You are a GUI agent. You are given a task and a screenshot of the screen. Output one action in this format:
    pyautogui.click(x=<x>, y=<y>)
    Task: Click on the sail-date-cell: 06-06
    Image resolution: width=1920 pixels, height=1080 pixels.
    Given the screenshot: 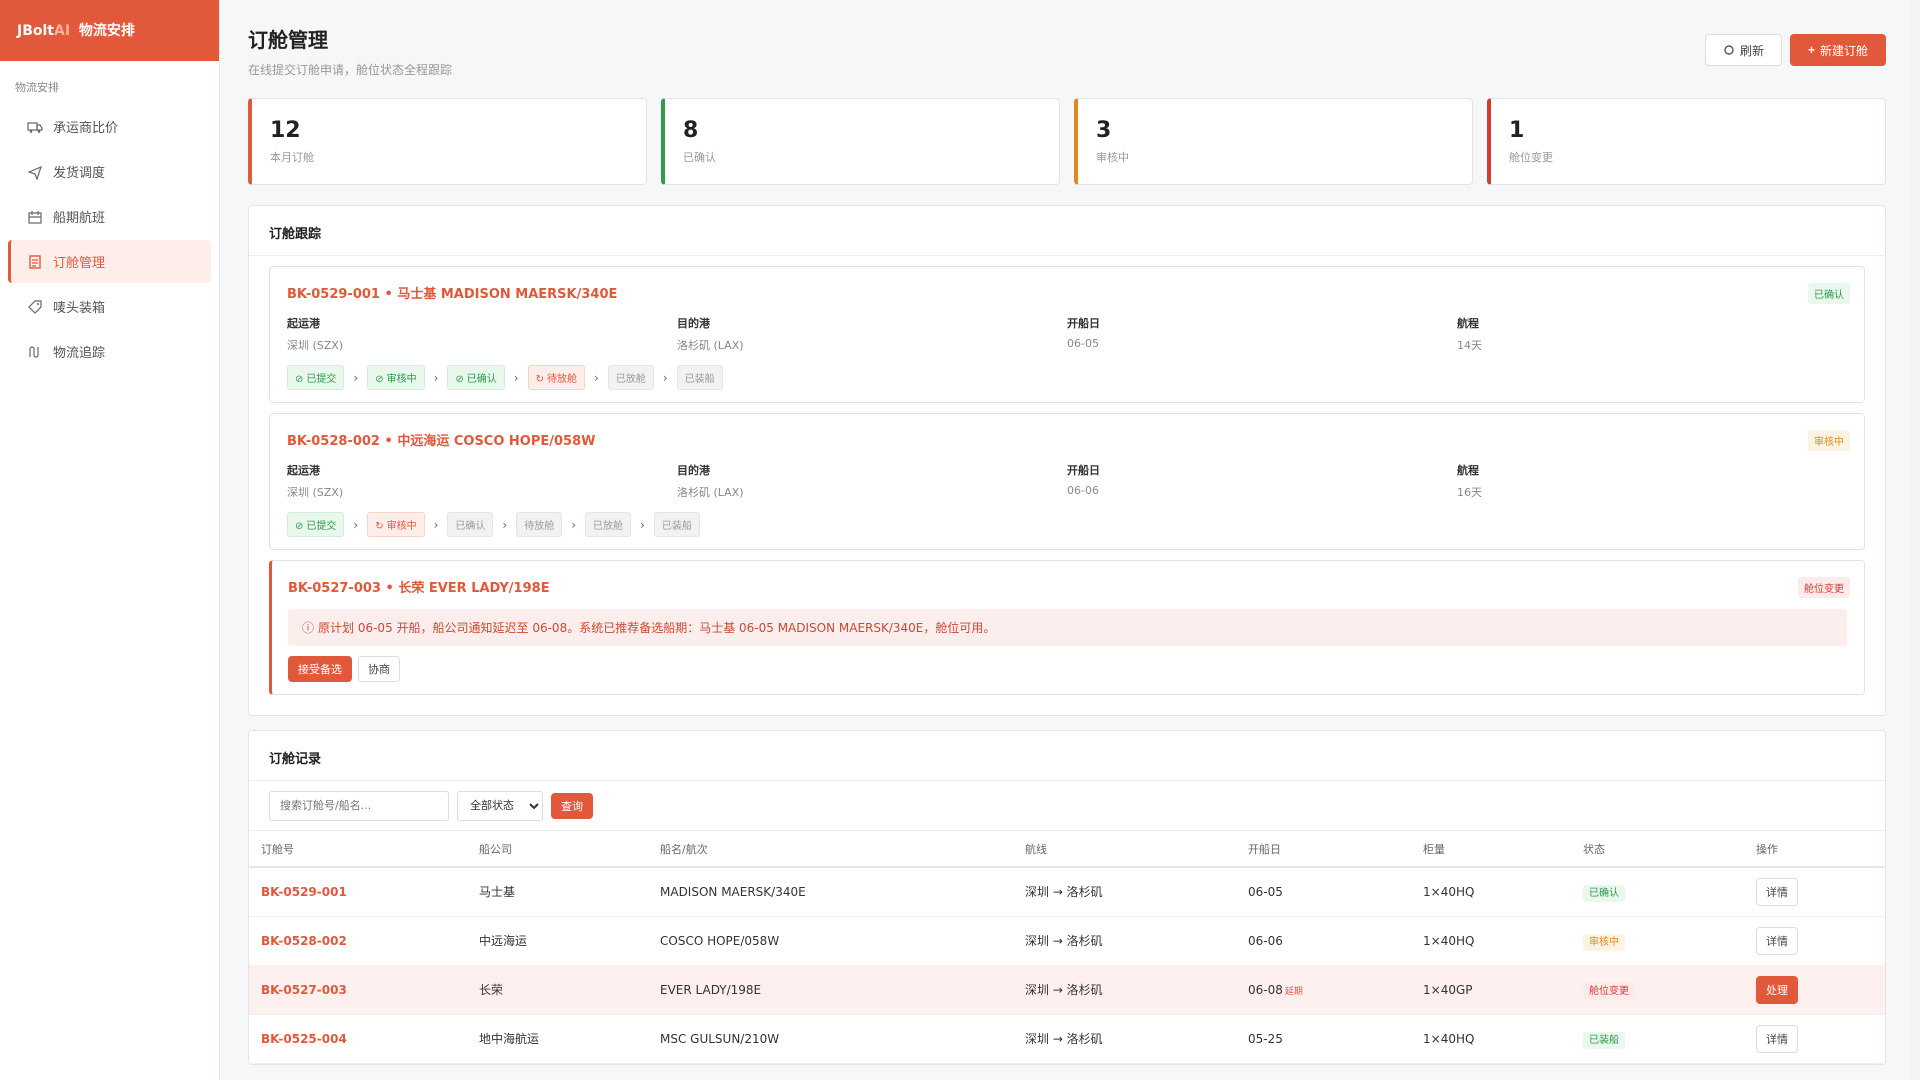 What is the action you would take?
    pyautogui.click(x=1323, y=941)
    